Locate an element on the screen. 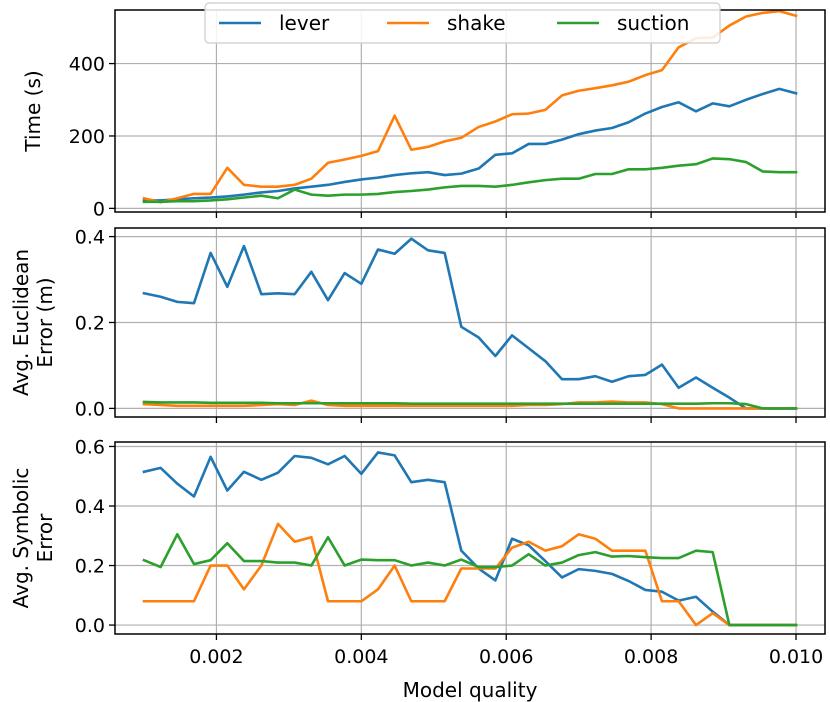 Image resolution: width=830 pixels, height=702 pixels. x-tick-label: 0.002 is located at coordinates (216, 657).